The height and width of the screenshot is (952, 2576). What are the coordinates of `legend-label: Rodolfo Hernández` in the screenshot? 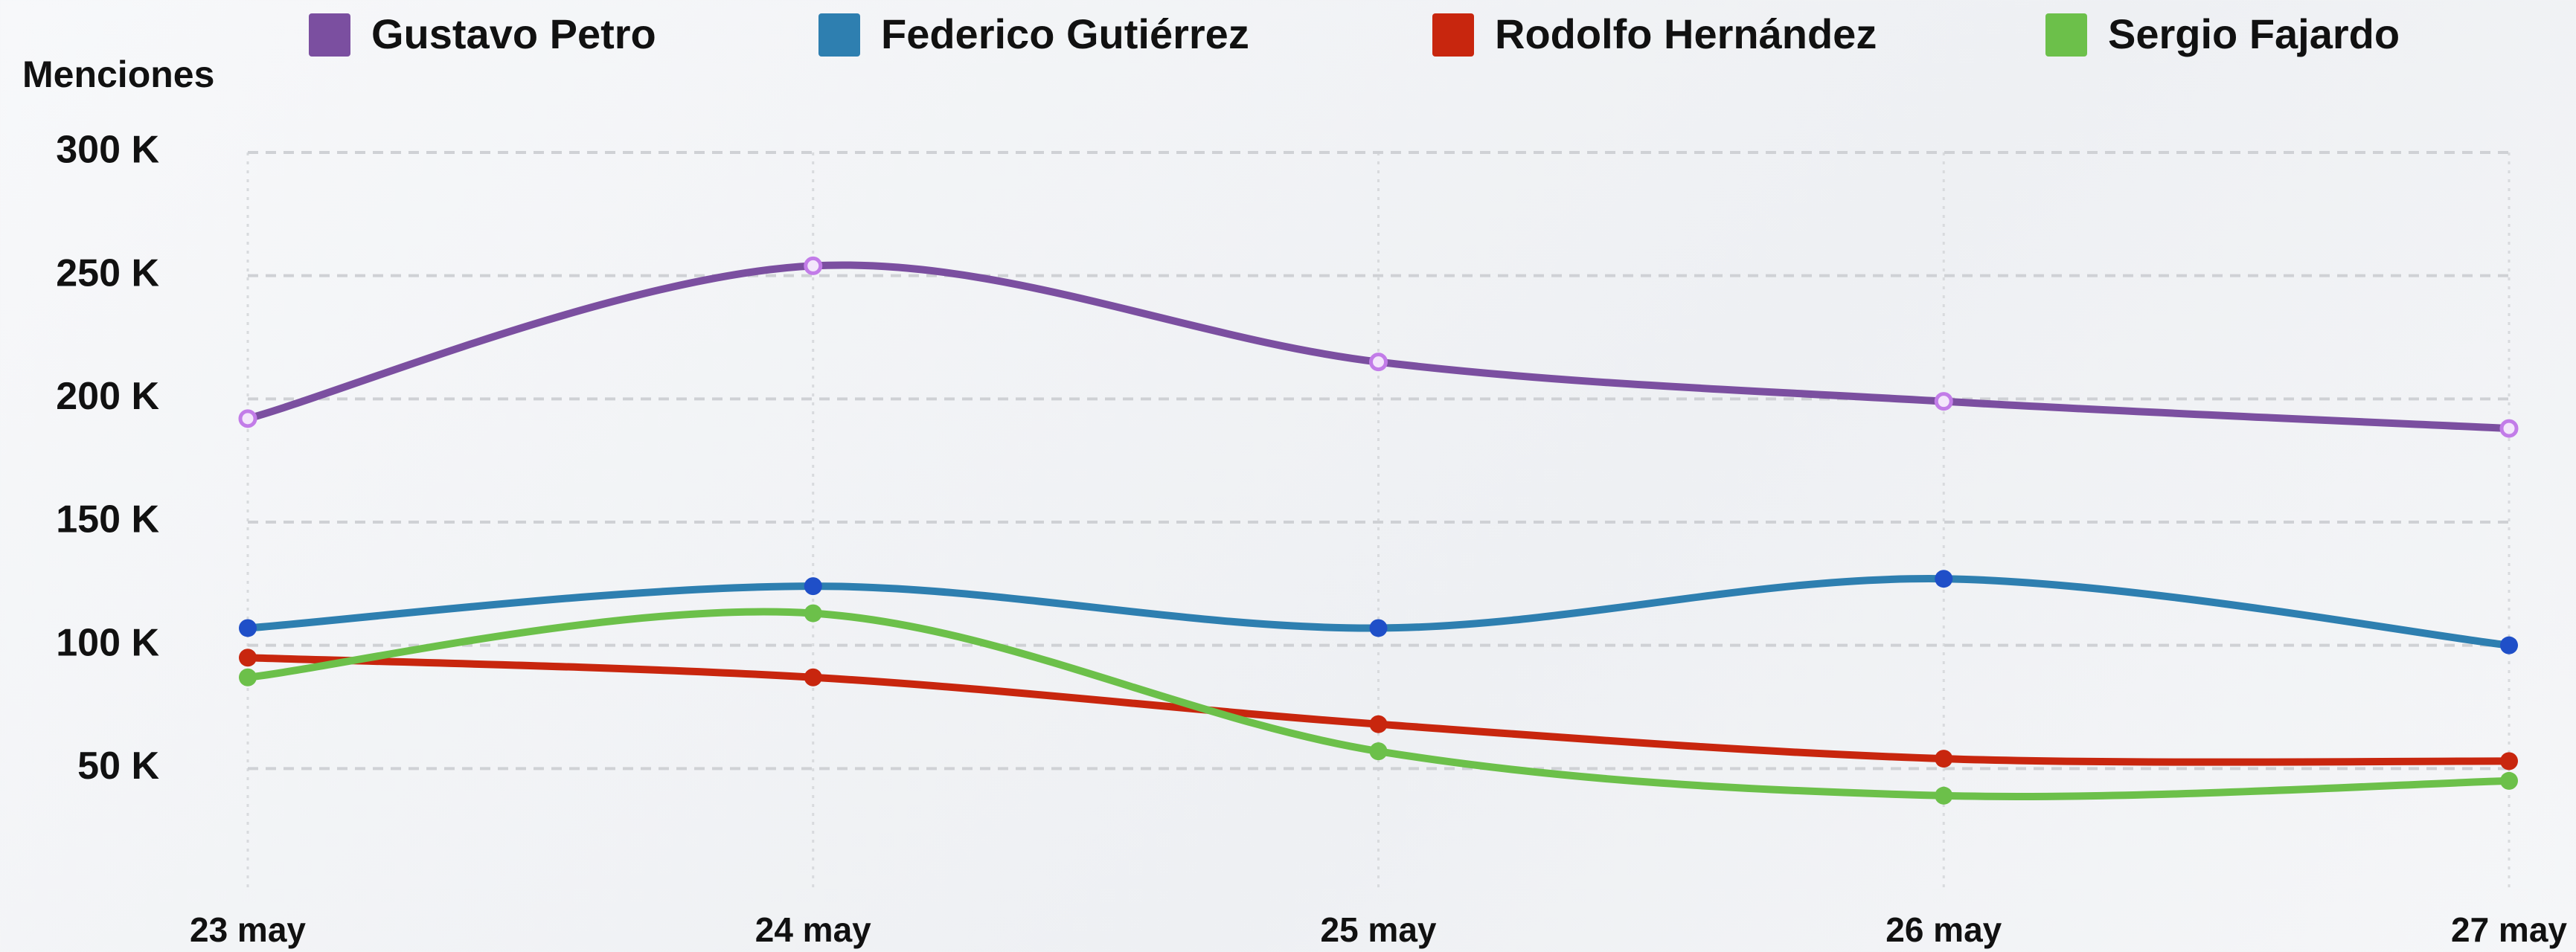 It's located at (1686, 33).